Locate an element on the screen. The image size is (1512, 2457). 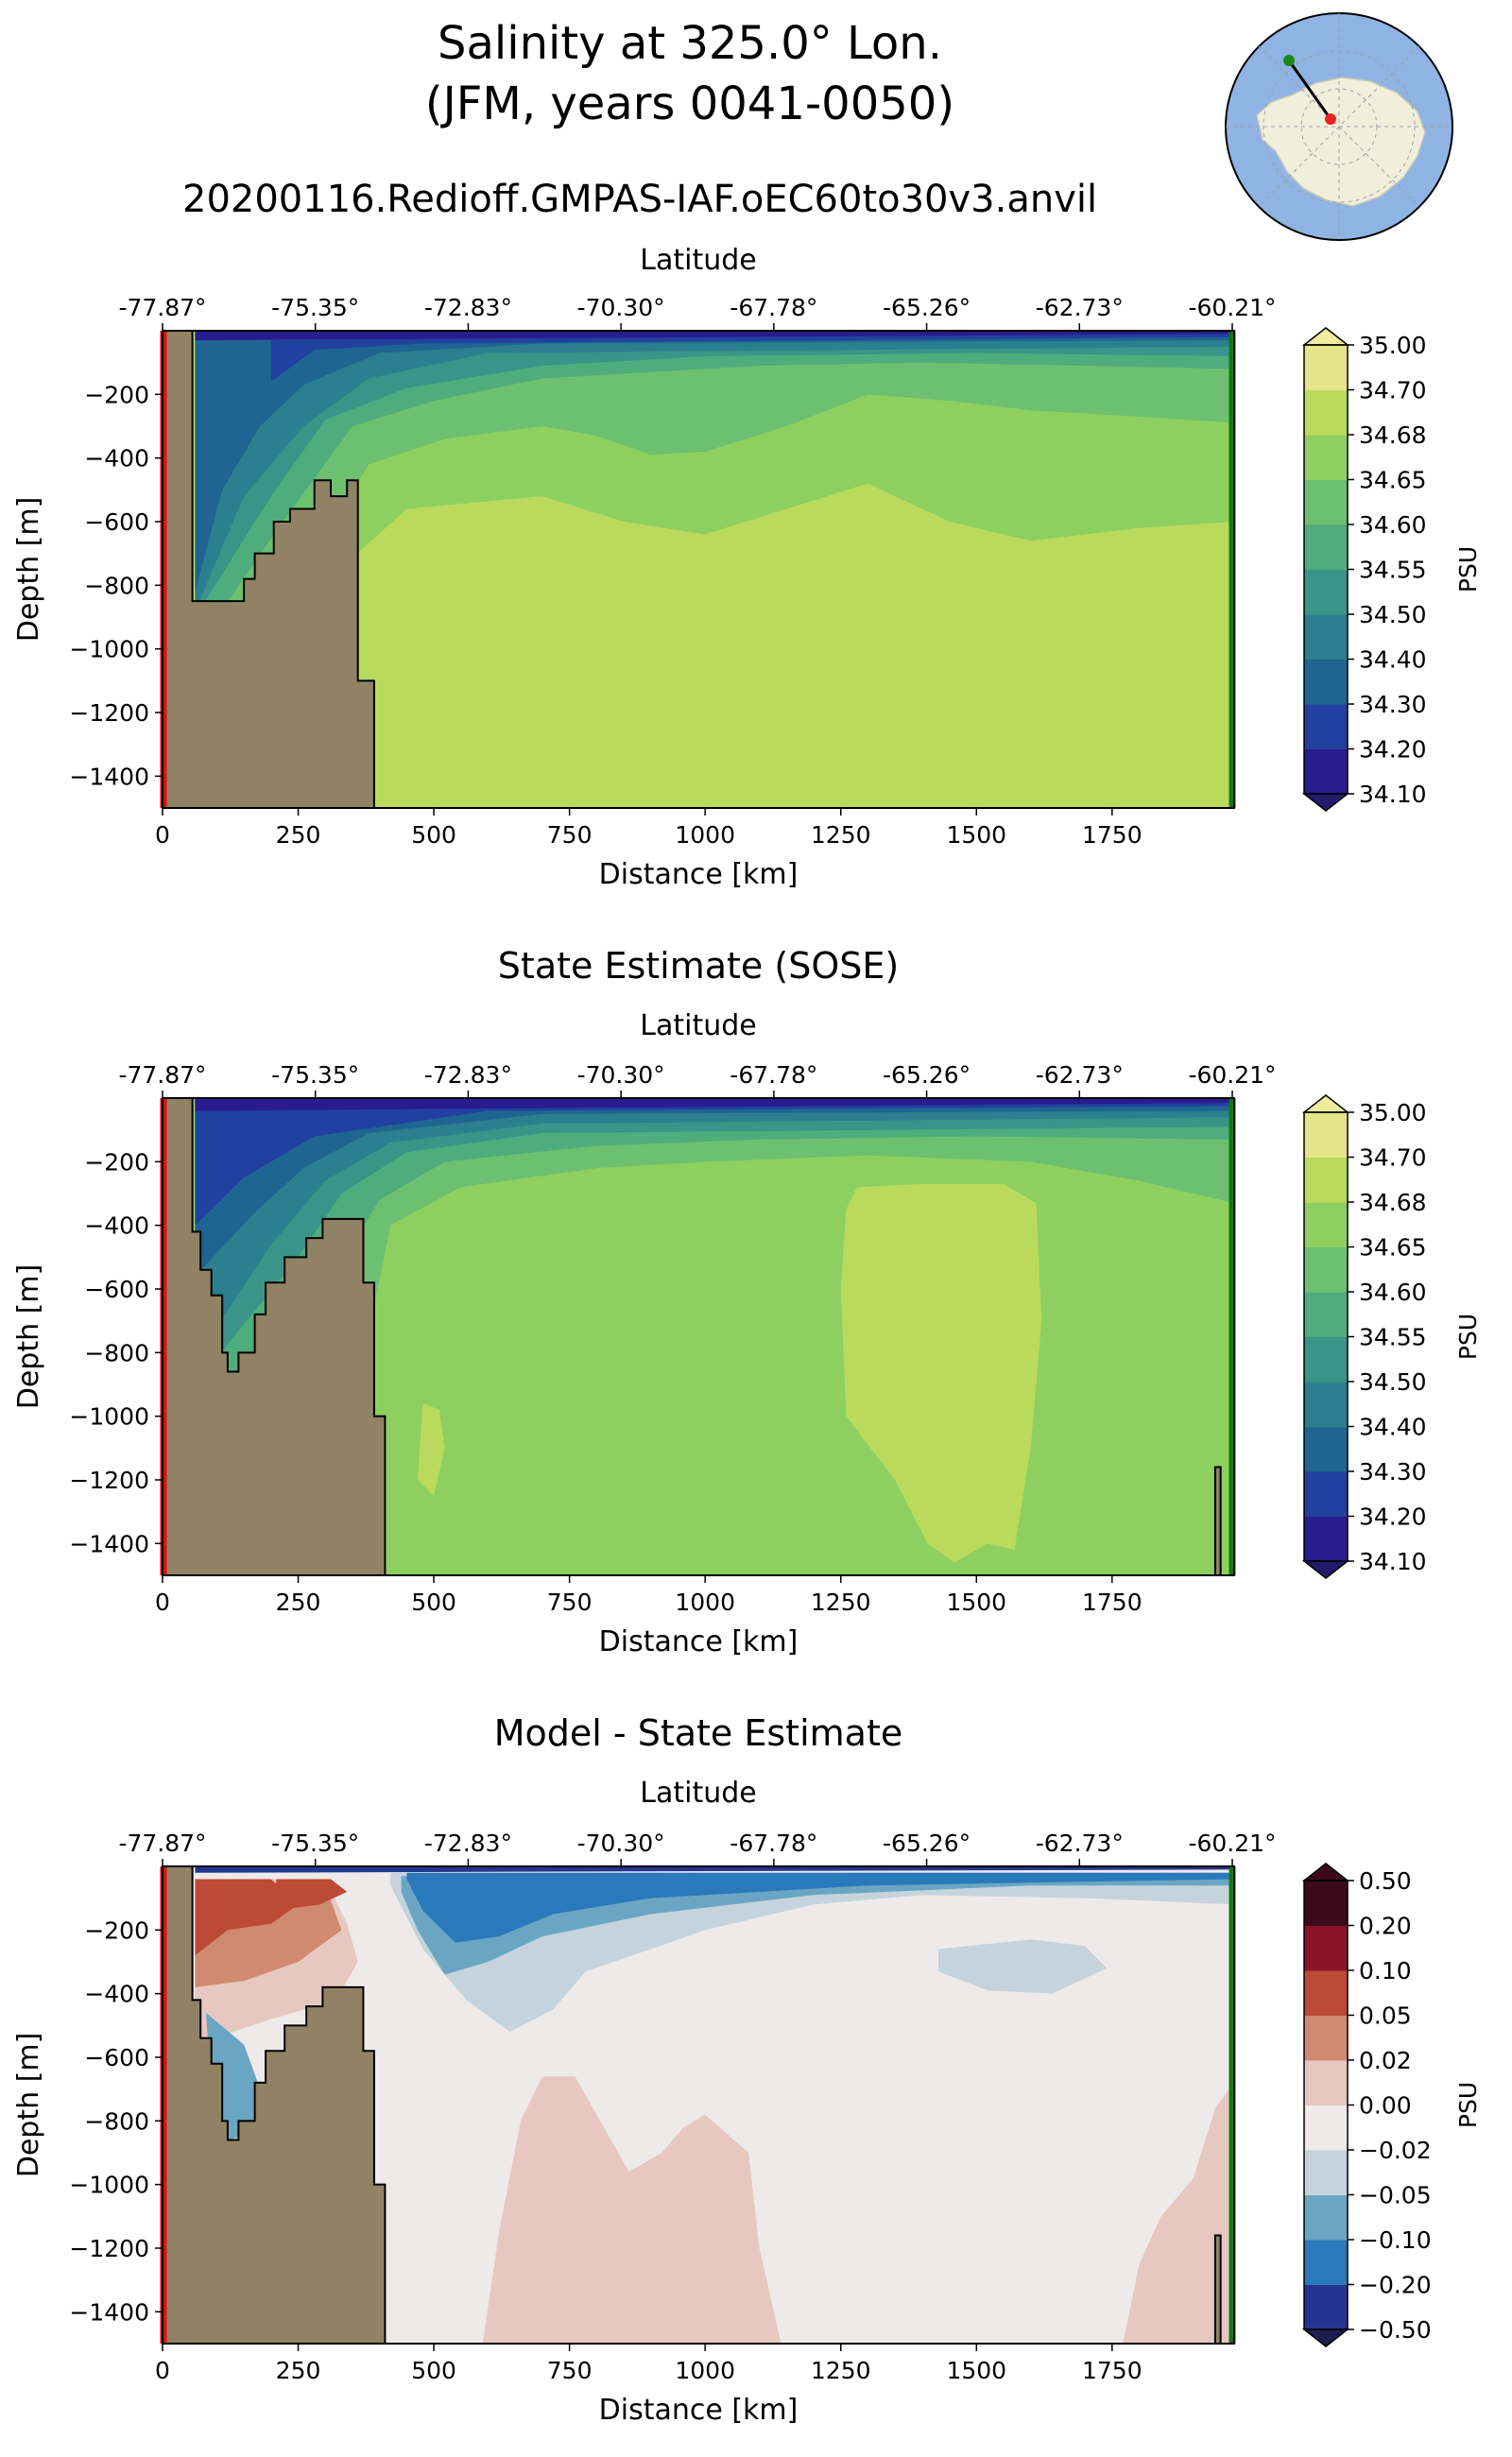
colorbar-tick-label: 34.40 is located at coordinates (1393, 1427).